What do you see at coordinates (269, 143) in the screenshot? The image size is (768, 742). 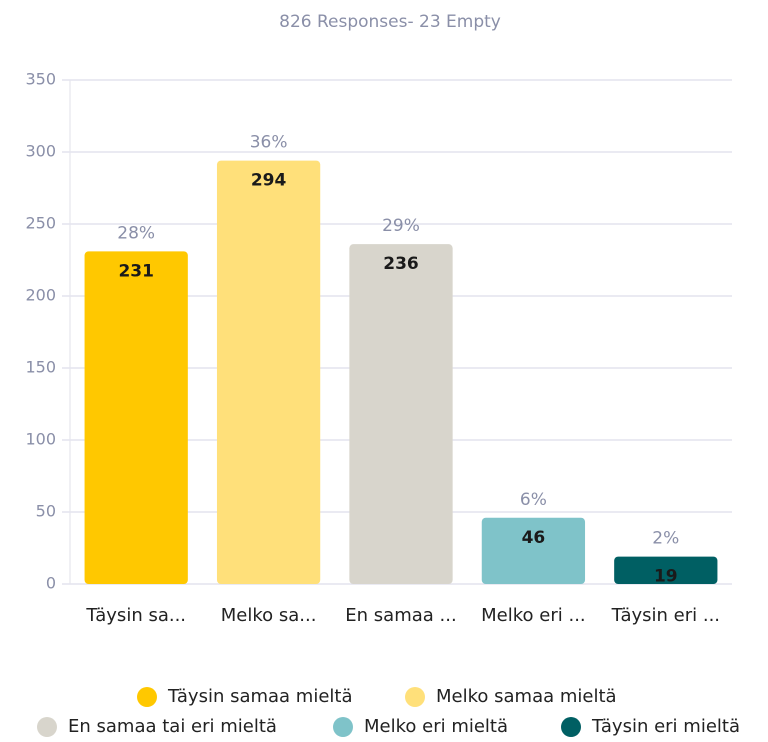 I see `percent-label: 36%` at bounding box center [269, 143].